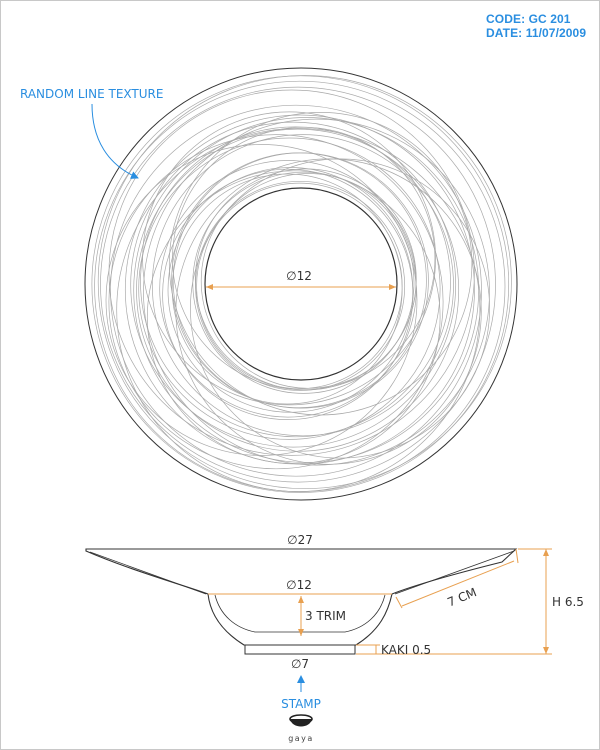 The image size is (600, 750). I want to click on profile-inner-rim-line, so click(148, 573).